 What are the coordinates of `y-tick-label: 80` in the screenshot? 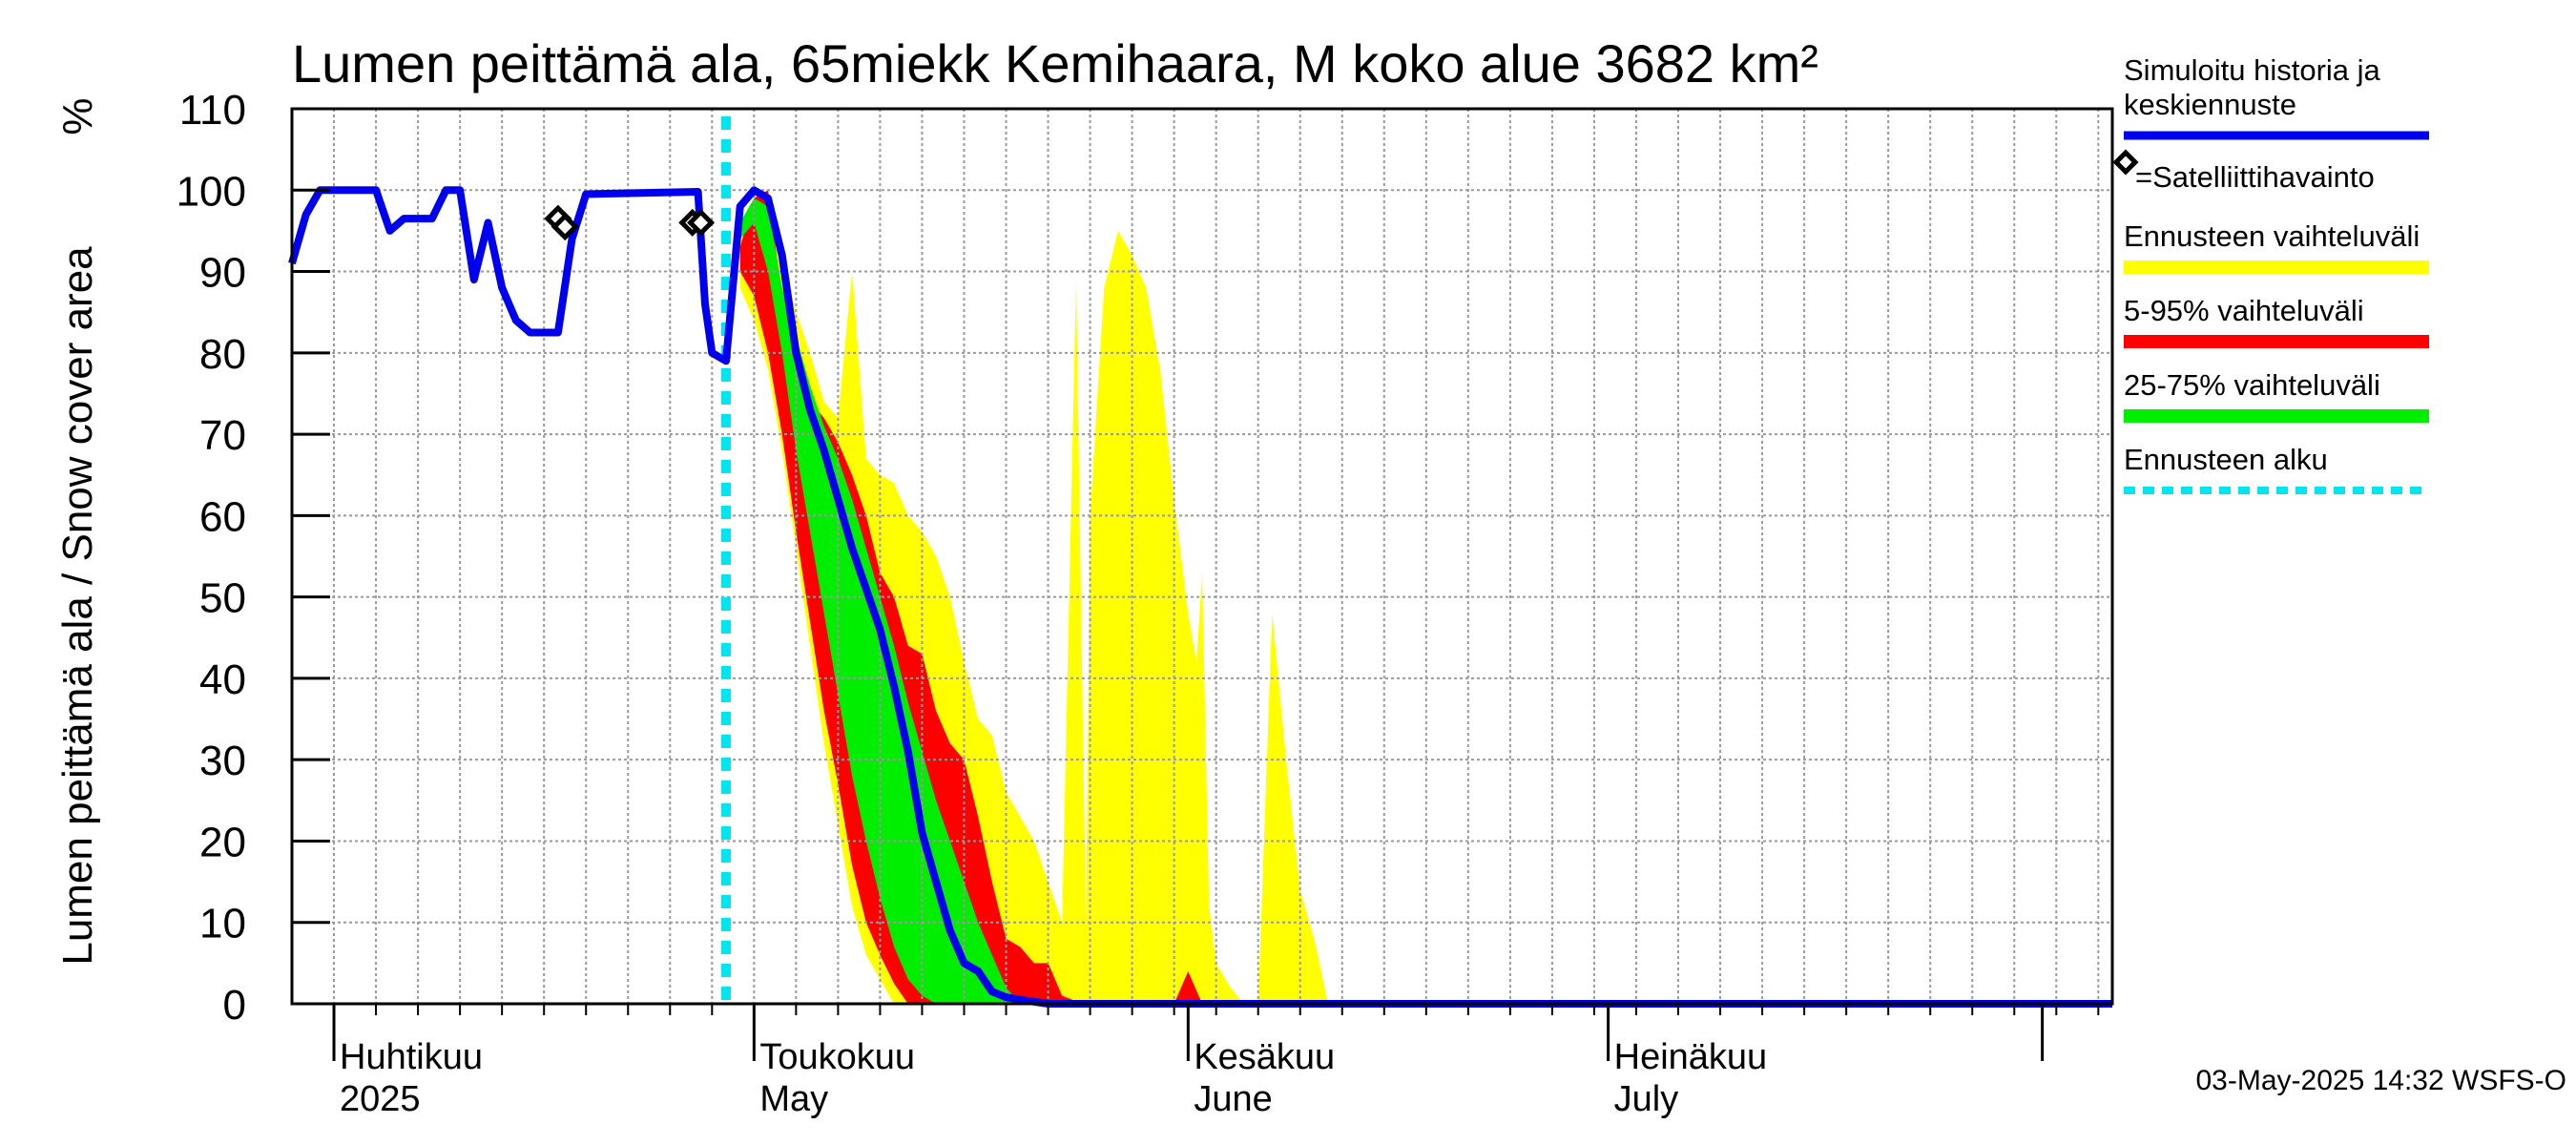 It's located at (222, 354).